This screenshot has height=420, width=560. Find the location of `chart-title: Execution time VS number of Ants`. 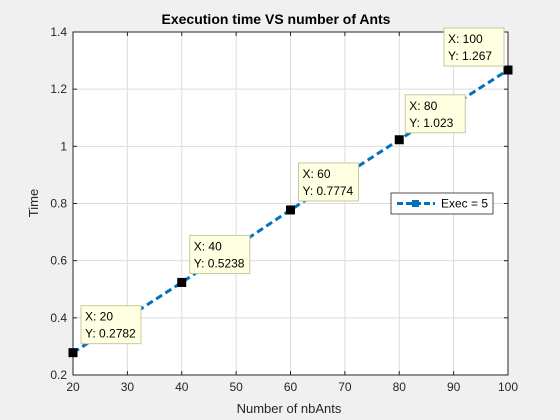

chart-title: Execution time VS number of Ants is located at coordinates (276, 19).